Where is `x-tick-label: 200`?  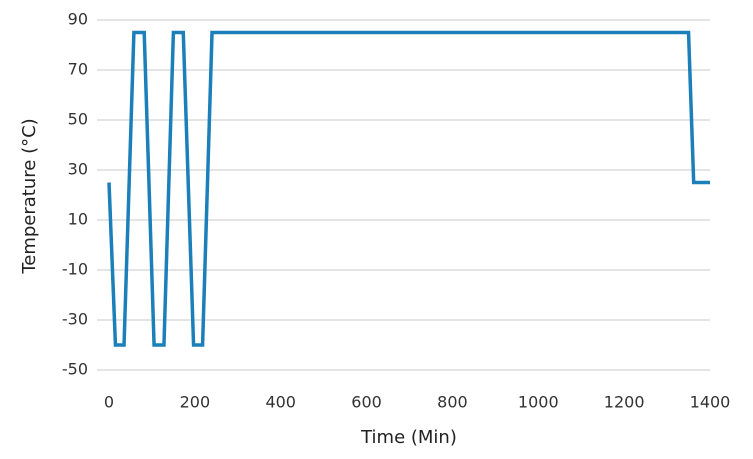
x-tick-label: 200 is located at coordinates (195, 402).